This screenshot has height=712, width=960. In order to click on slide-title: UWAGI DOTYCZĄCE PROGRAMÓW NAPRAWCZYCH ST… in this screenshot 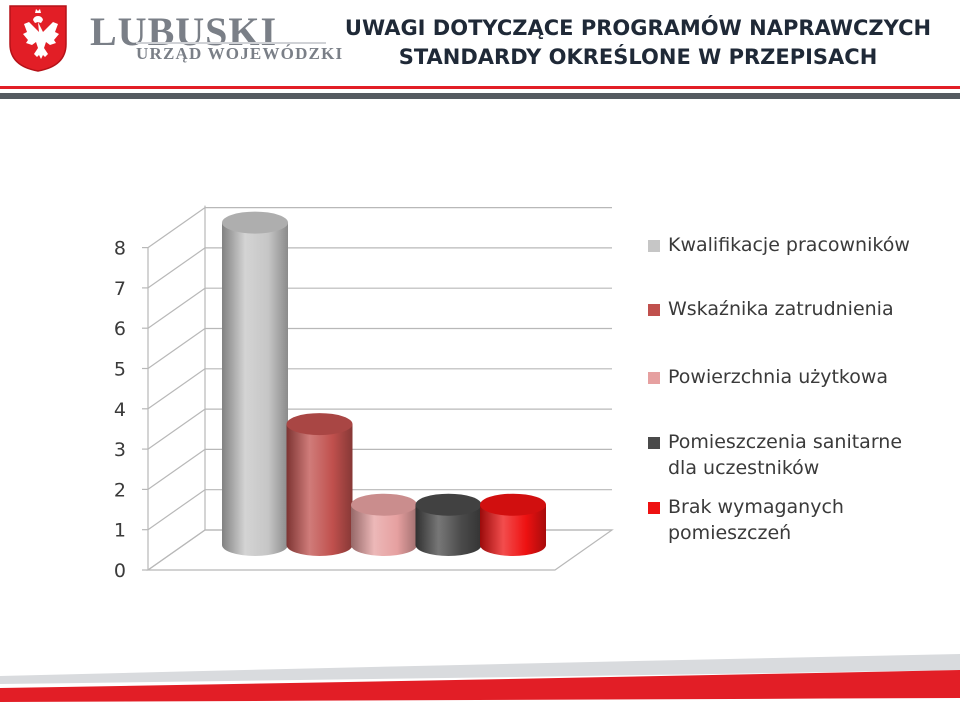, I will do `click(638, 43)`.